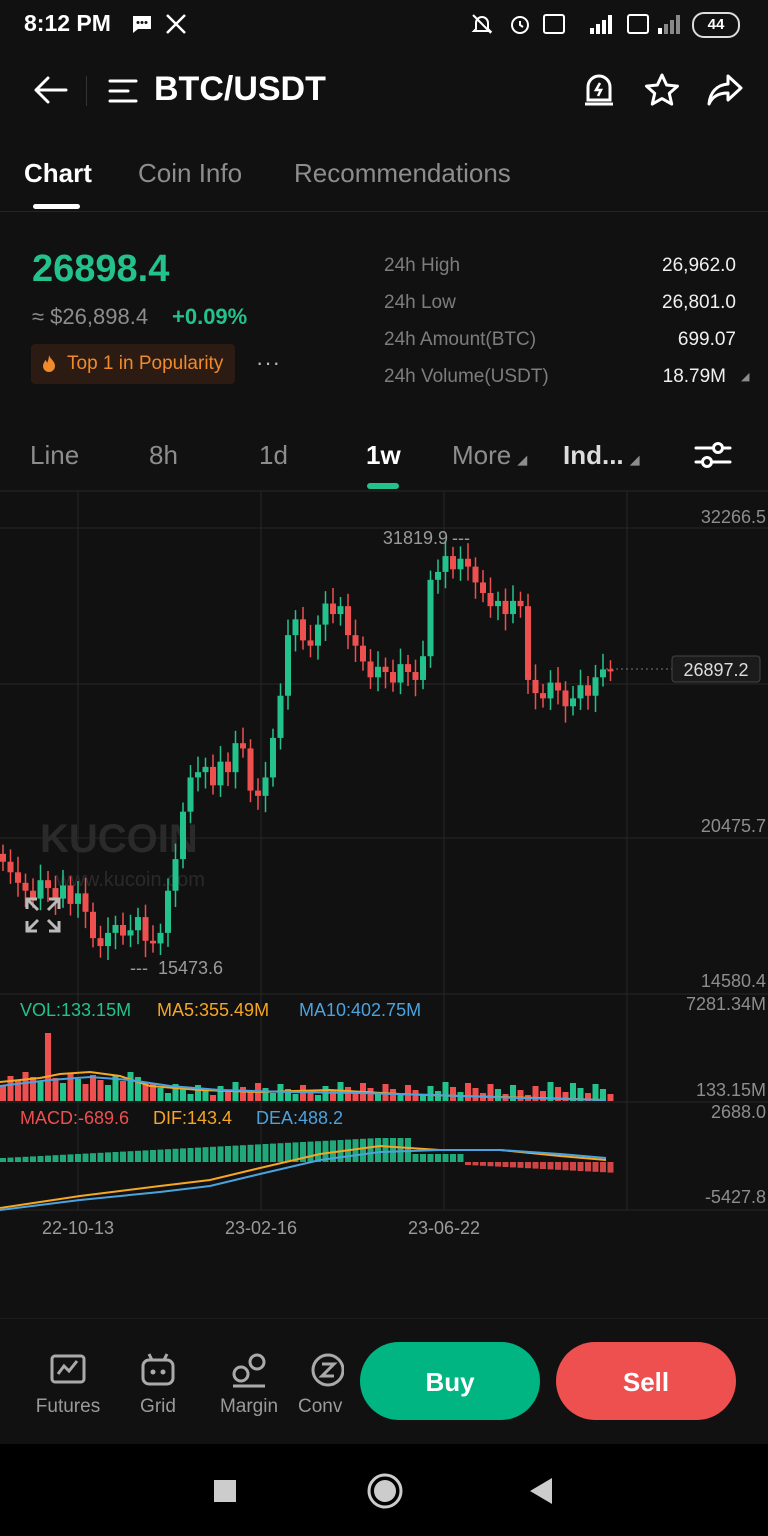  I want to click on home-icon, so click(385, 1491).